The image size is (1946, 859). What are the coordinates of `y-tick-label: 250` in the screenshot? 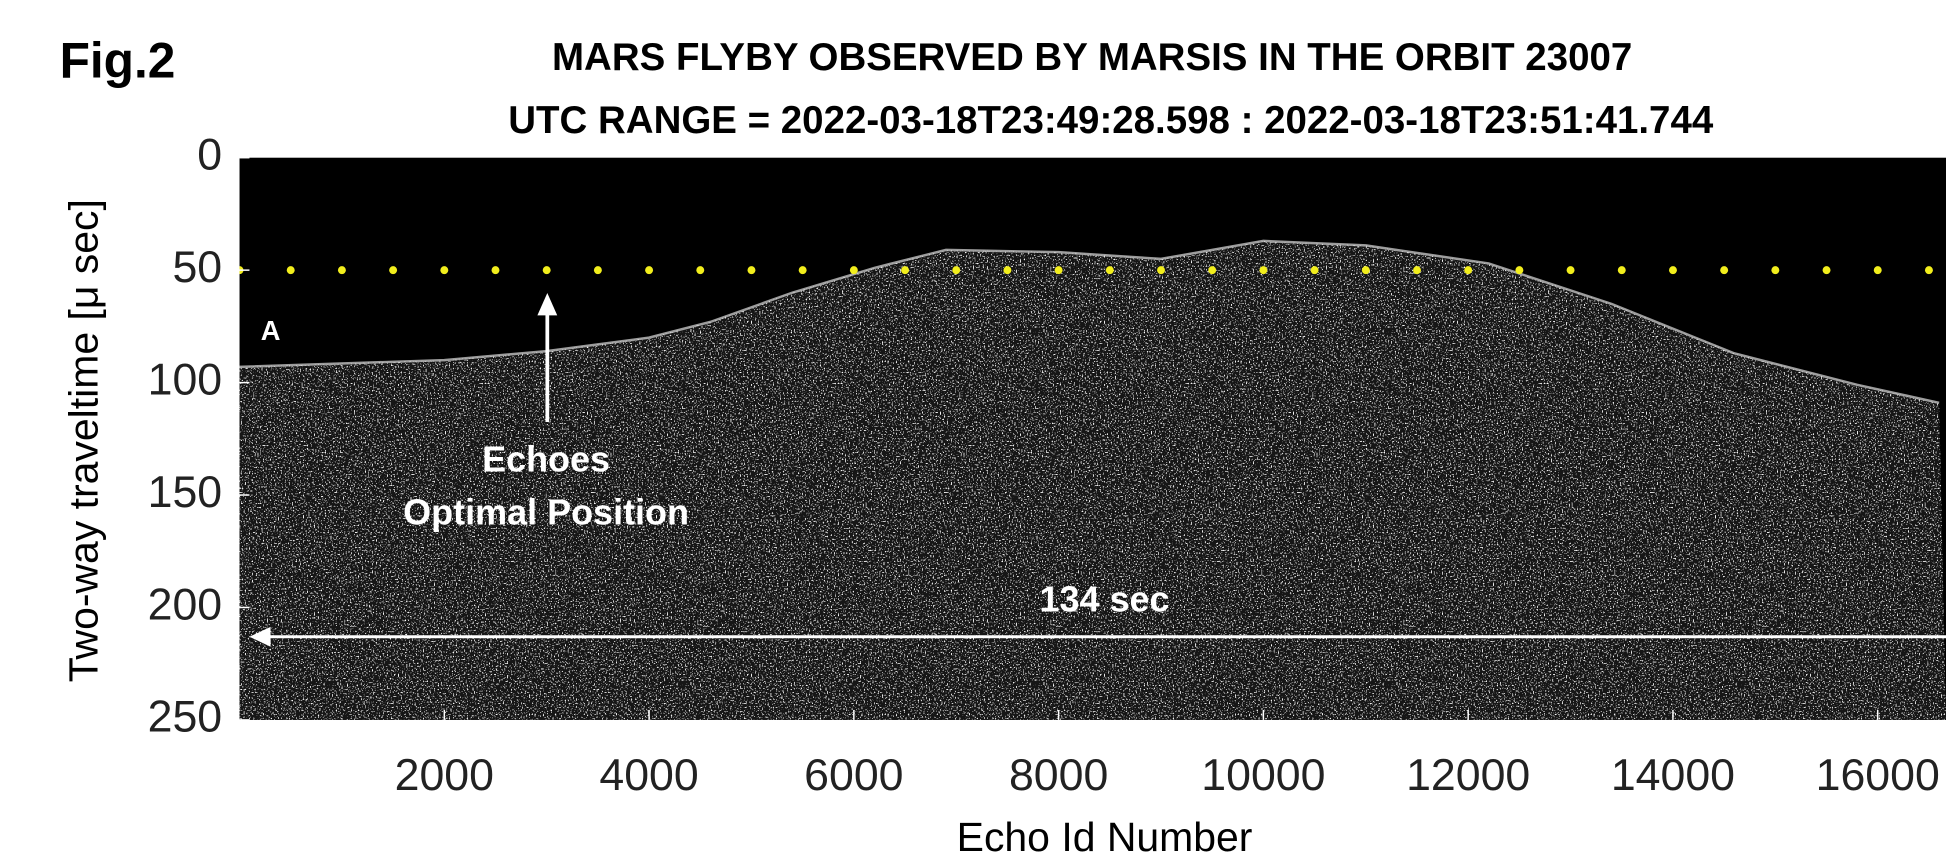 It's located at (185, 717).